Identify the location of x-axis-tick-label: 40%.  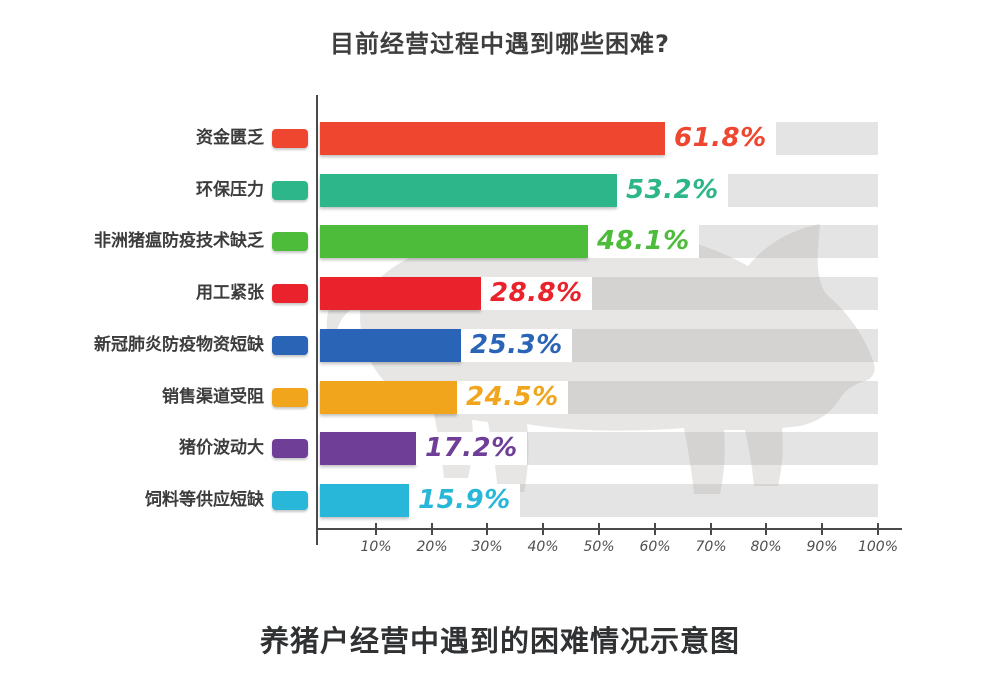
(543, 547).